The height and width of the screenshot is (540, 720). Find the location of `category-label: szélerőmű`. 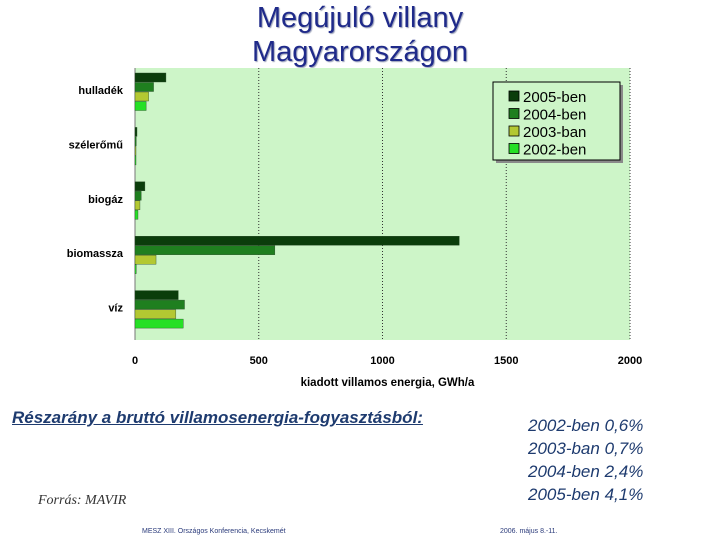

category-label: szélerőmű is located at coordinates (96, 145).